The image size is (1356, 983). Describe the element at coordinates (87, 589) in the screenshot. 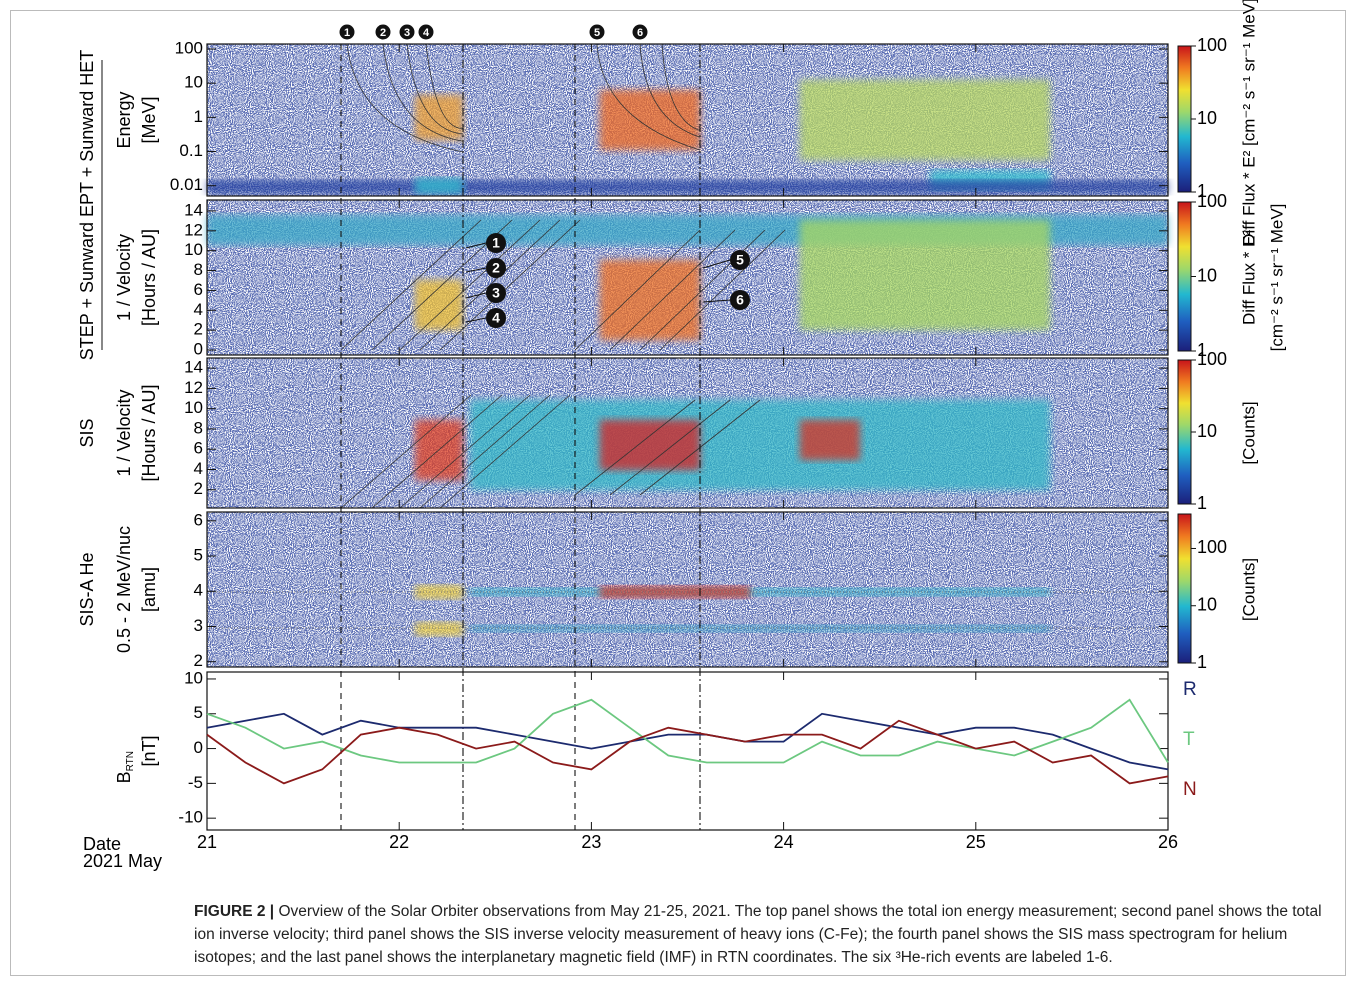

I see `group-label: SIS-A He` at that location.